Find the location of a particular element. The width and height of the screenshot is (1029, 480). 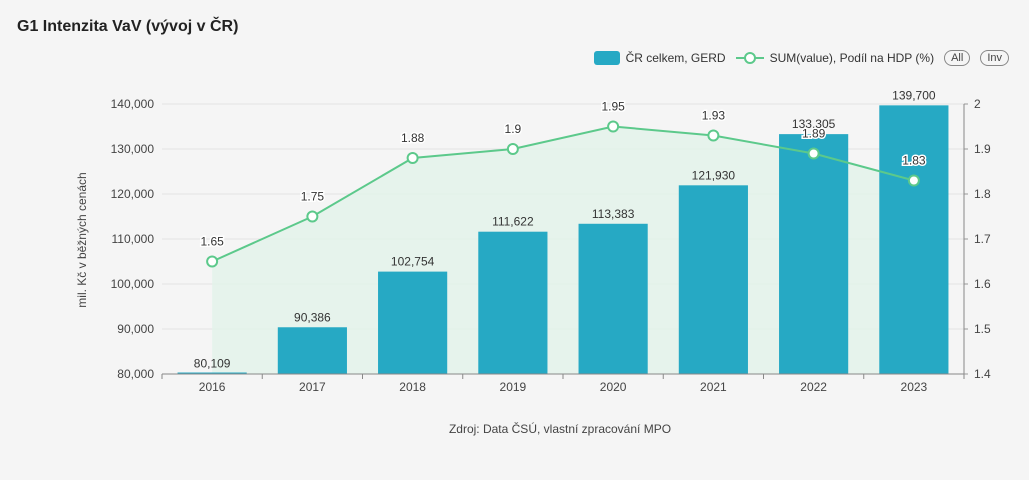

y2-tick-label: 1.4 is located at coordinates (982, 374).